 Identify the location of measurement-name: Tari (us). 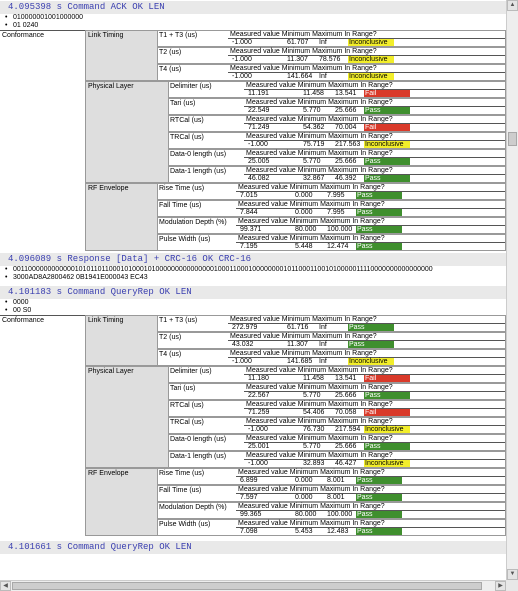
(183, 103).